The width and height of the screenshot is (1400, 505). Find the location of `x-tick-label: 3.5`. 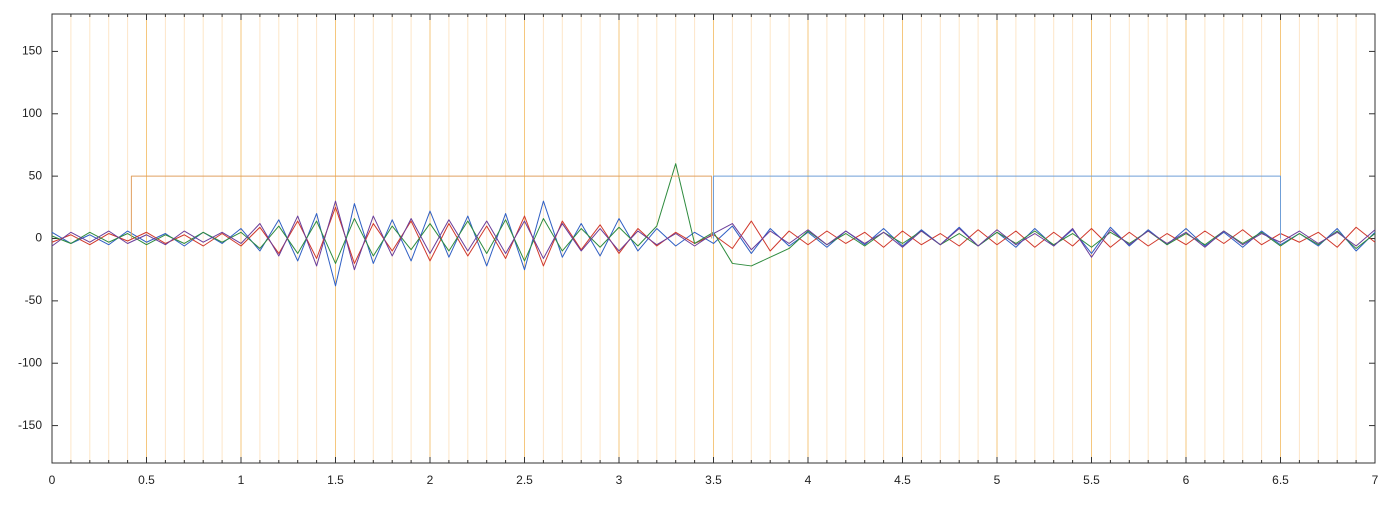

x-tick-label: 3.5 is located at coordinates (713, 480).